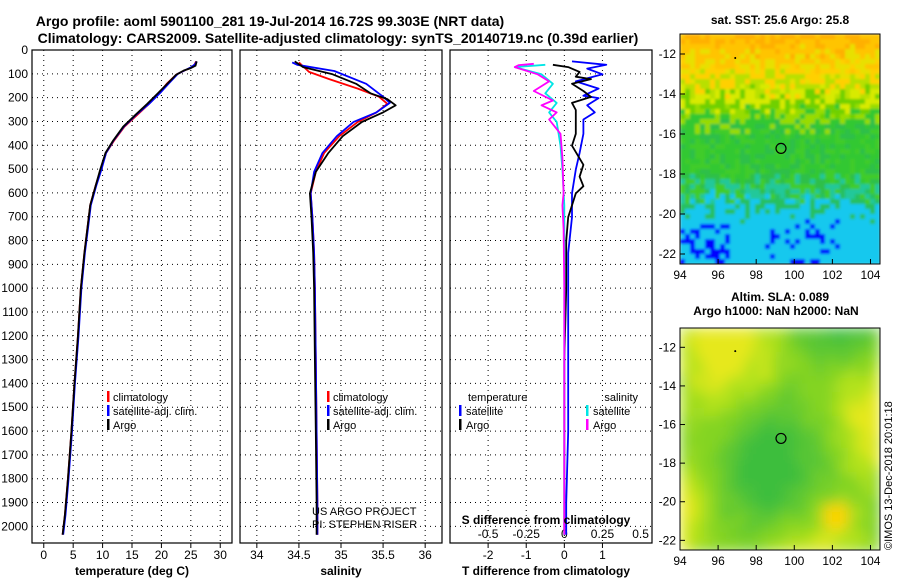  Describe the element at coordinates (18, 241) in the screenshot. I see `depth-tick-label: 800` at that location.